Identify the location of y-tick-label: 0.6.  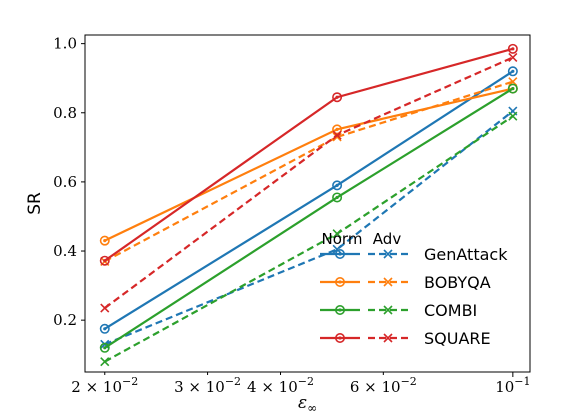
(65, 182).